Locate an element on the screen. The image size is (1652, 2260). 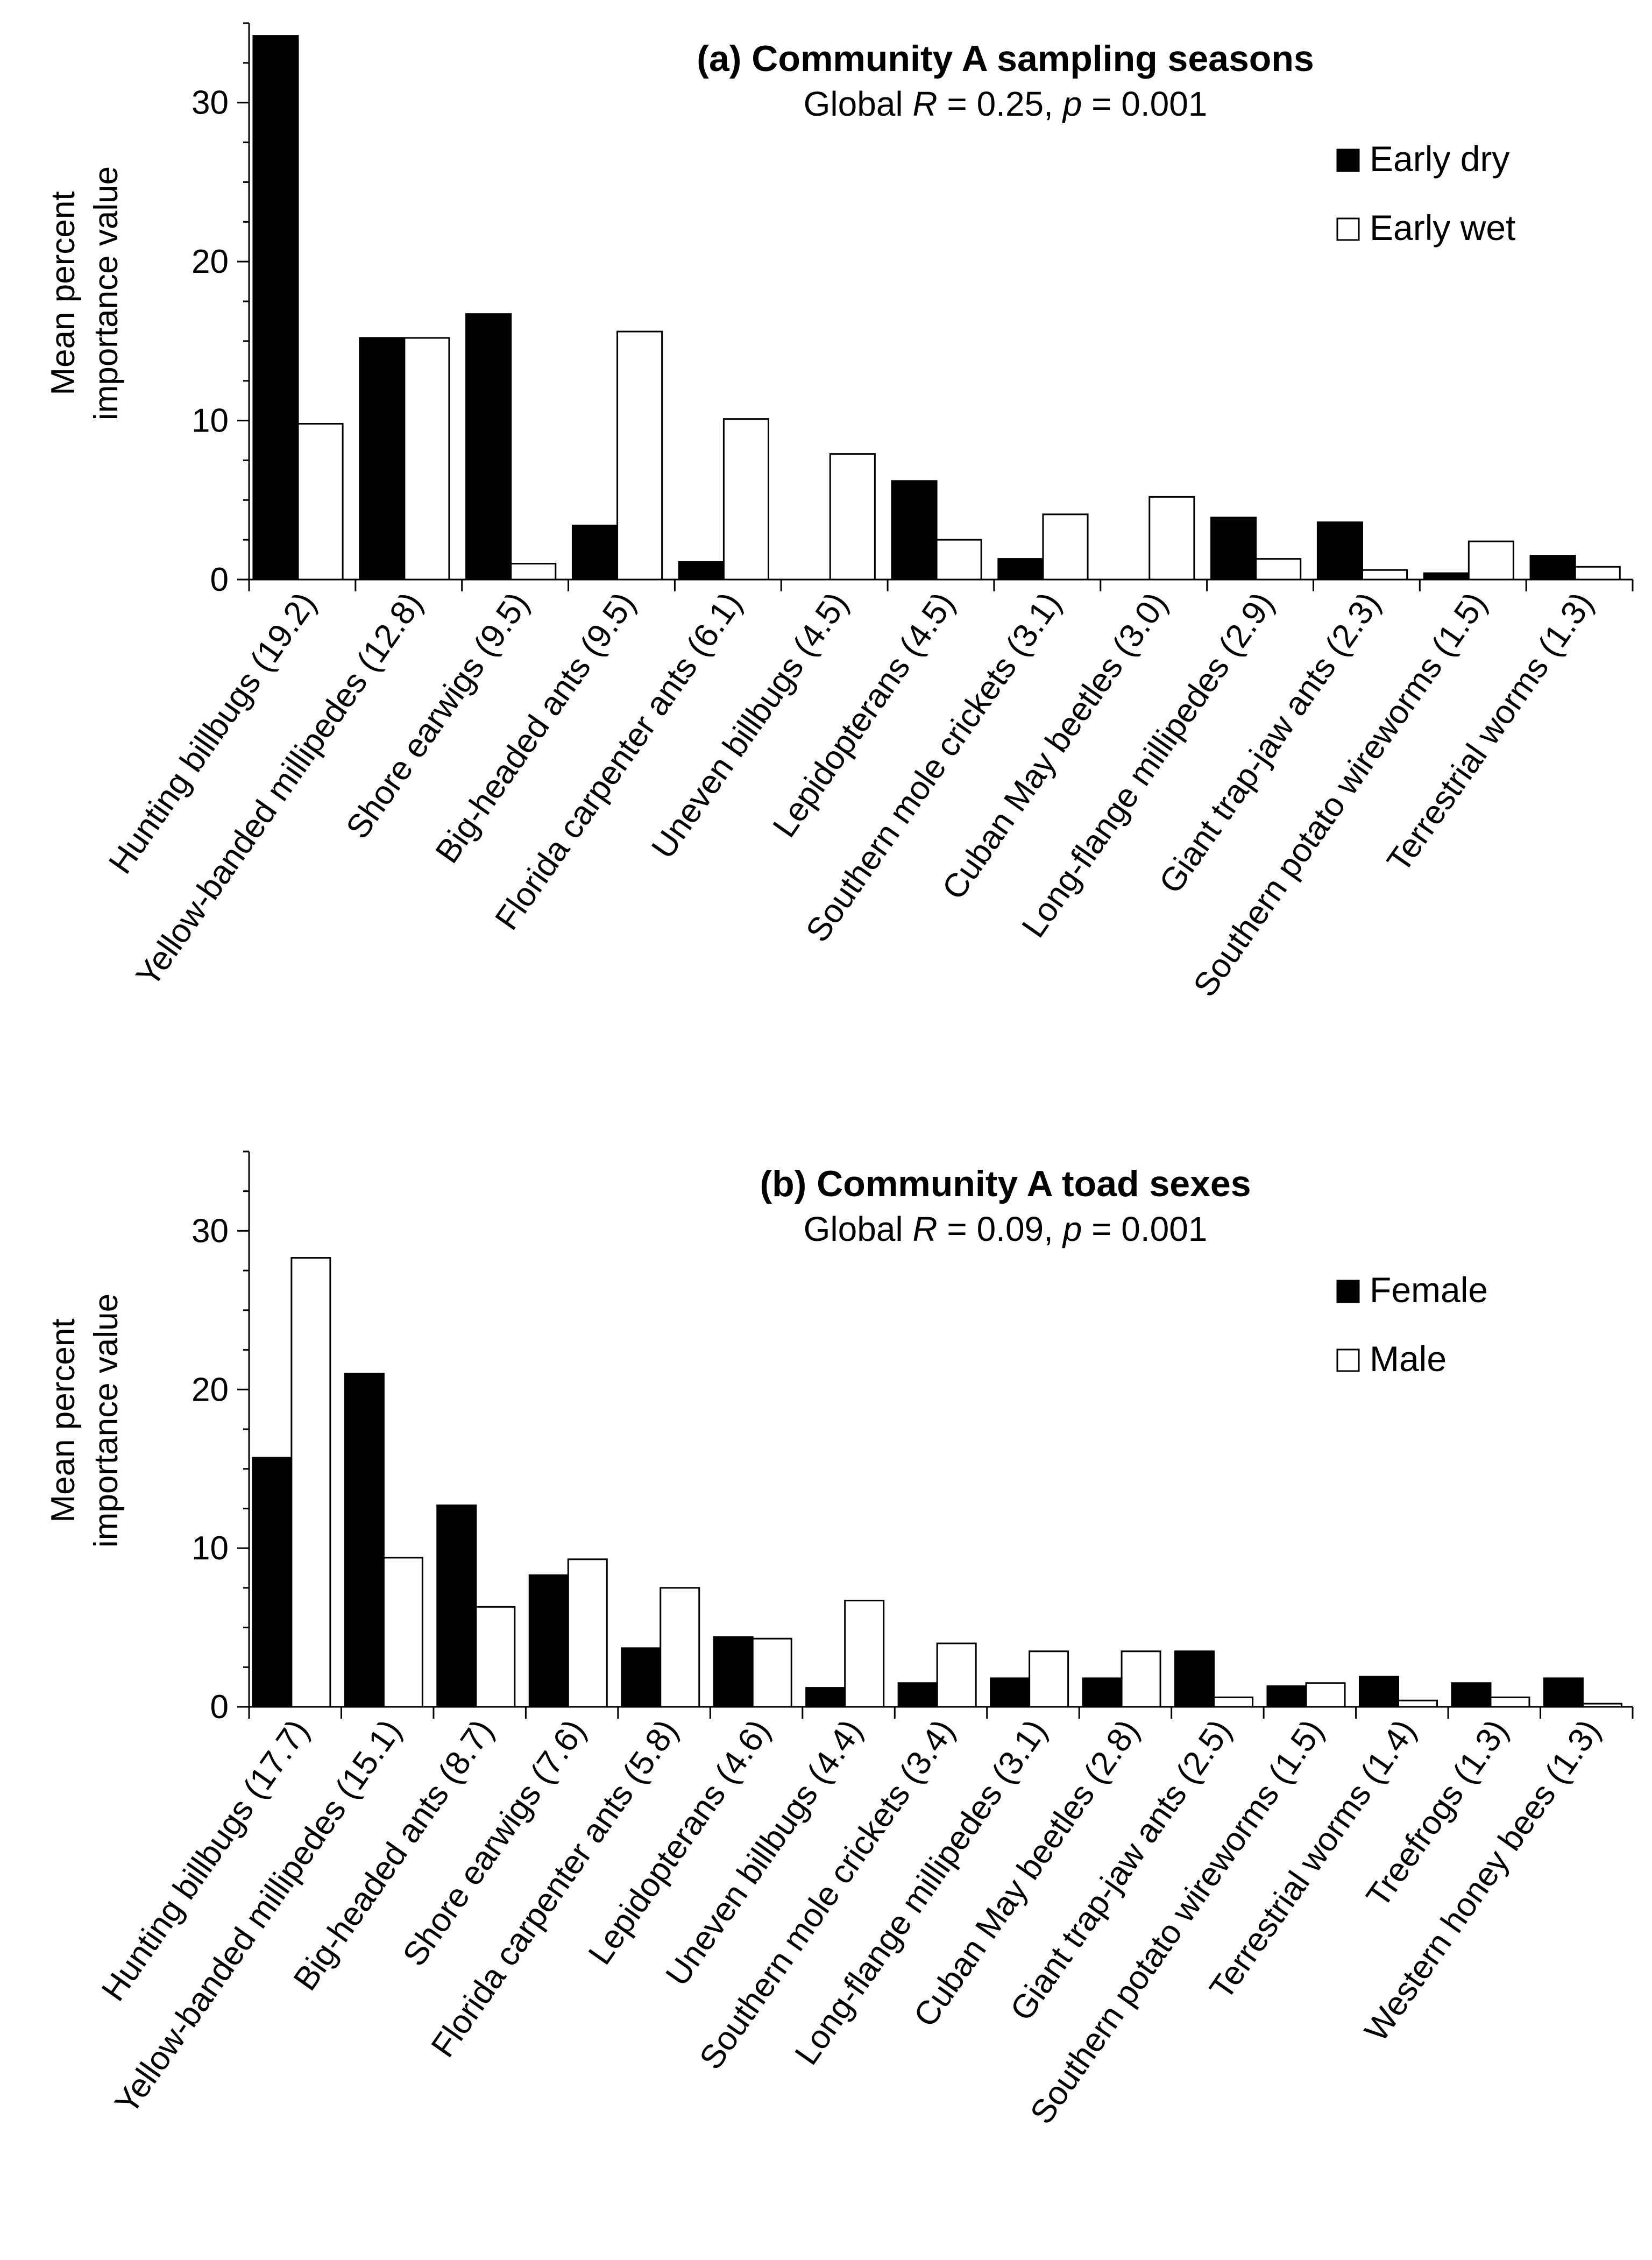
legend-label: Male is located at coordinates (1408, 1359).